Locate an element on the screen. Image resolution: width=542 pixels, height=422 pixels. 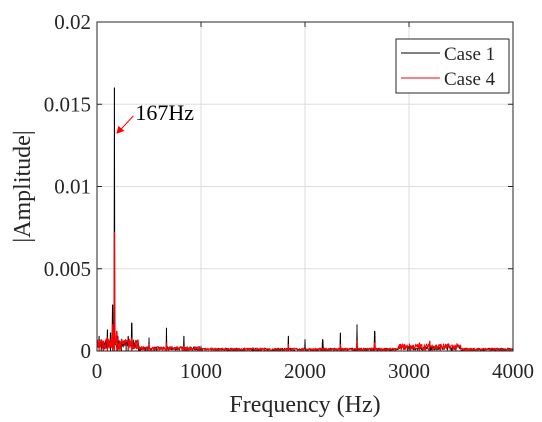
x-tick-label: 0 is located at coordinates (97, 371).